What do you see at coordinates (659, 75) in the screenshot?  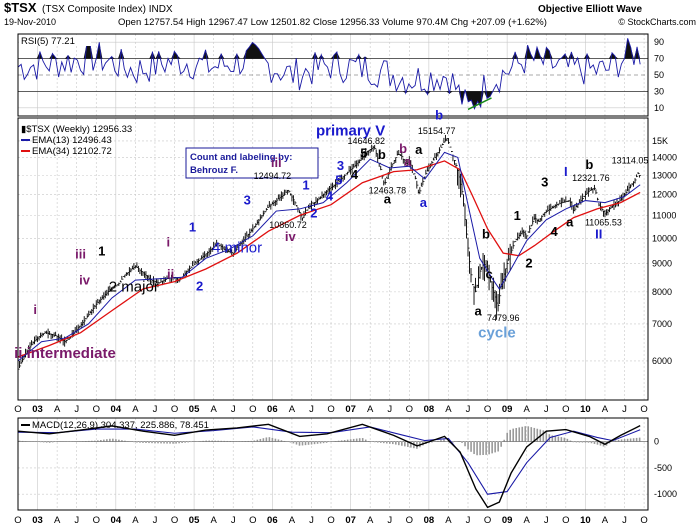 I see `rsi-tick-label: 50` at bounding box center [659, 75].